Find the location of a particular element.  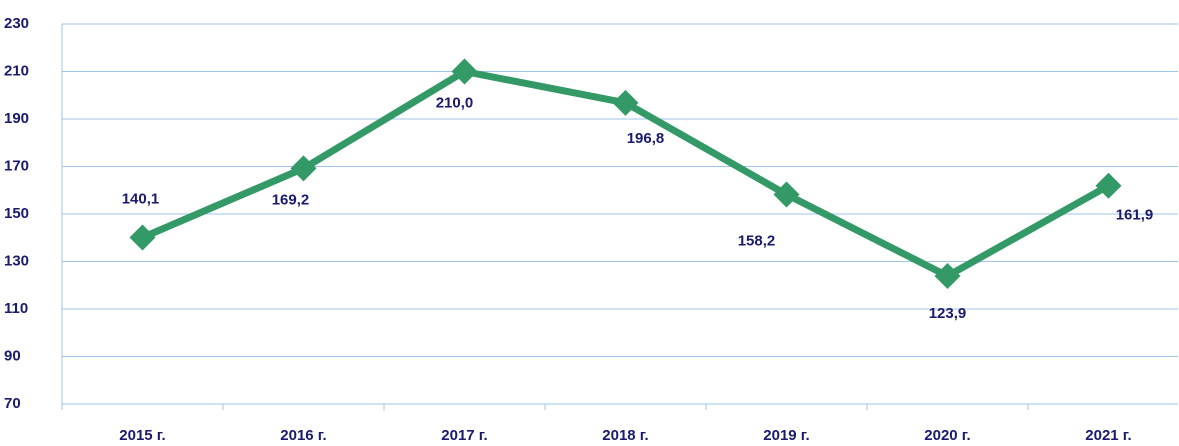

y-tick-label: 210 is located at coordinates (16, 70).